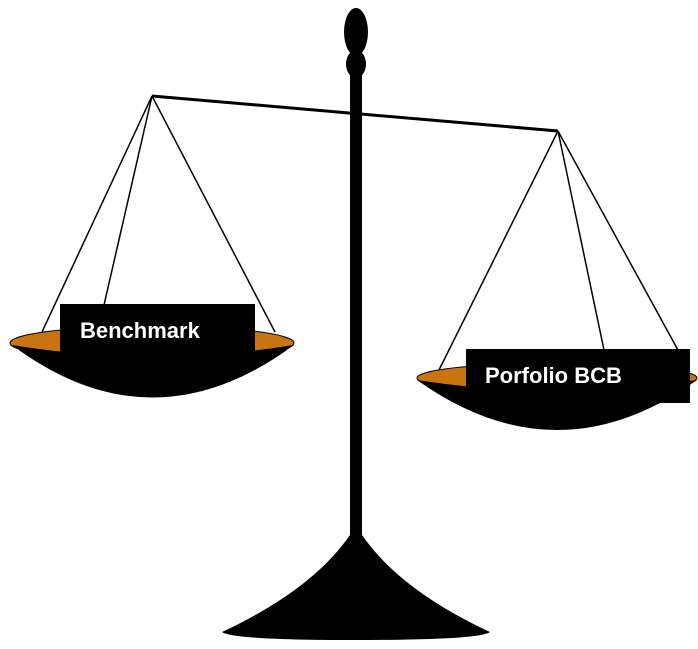  What do you see at coordinates (140, 330) in the screenshot?
I see `left-label: Benchmark` at bounding box center [140, 330].